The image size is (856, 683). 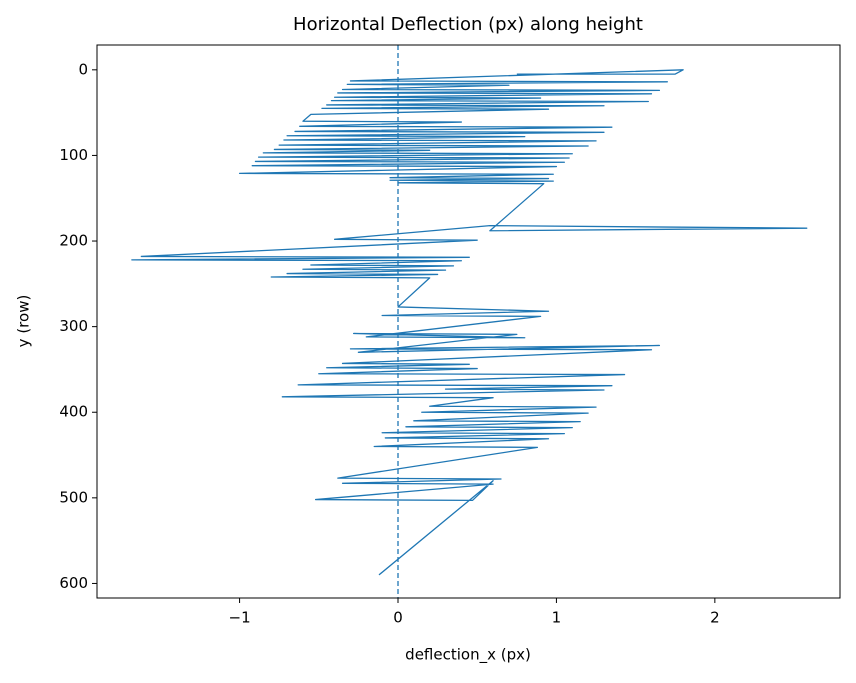 What do you see at coordinates (240, 618) in the screenshot?
I see `x-tick-label: −1` at bounding box center [240, 618].